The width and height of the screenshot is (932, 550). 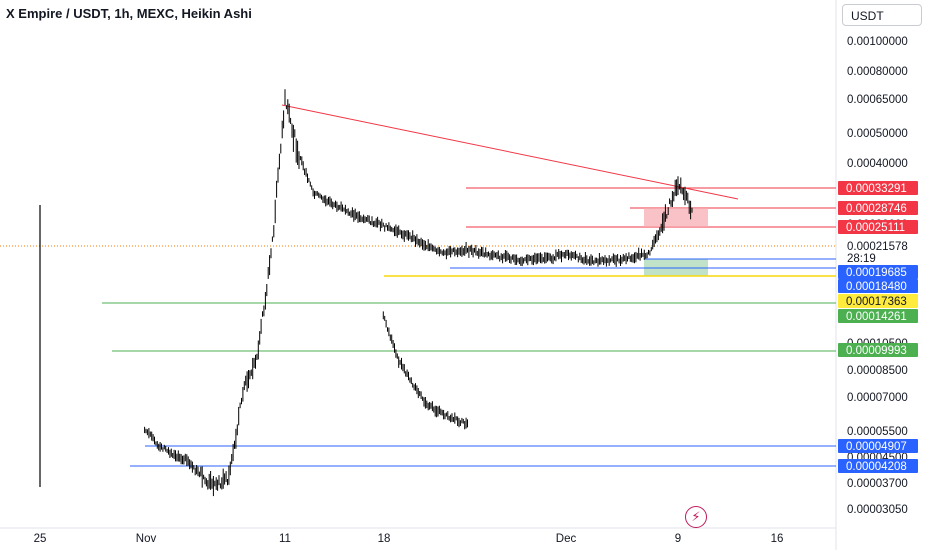 What do you see at coordinates (877, 164) in the screenshot?
I see `y-tick-label: 0.00040000` at bounding box center [877, 164].